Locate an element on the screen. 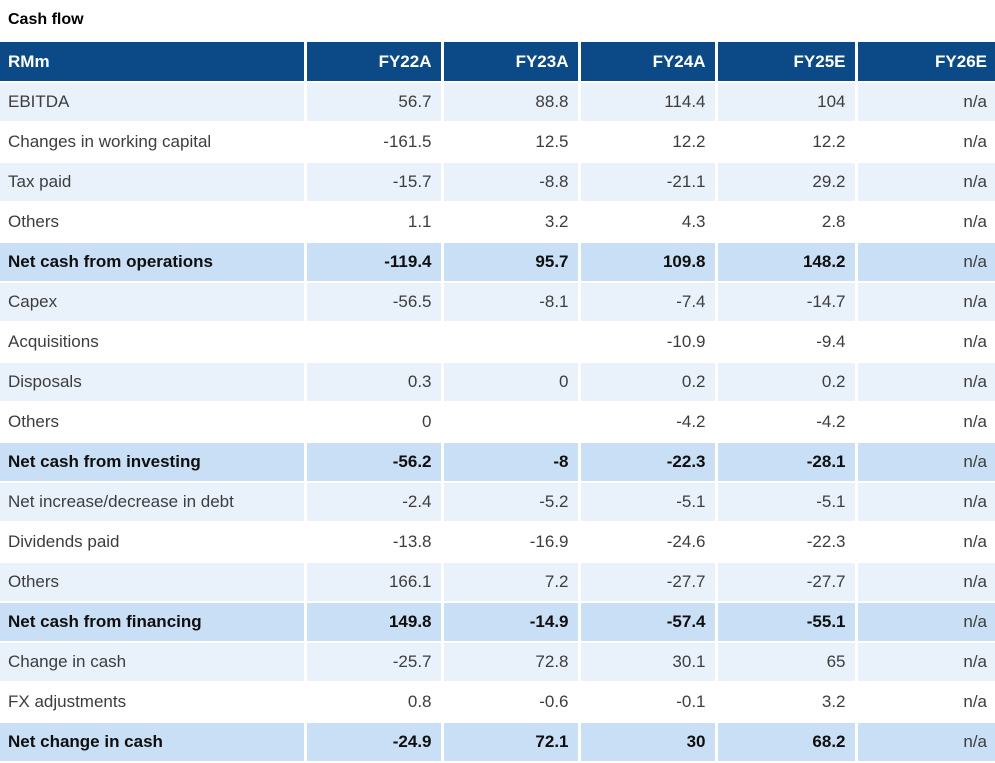 This screenshot has width=995, height=763. cell-value: 12.5 is located at coordinates (509, 142).